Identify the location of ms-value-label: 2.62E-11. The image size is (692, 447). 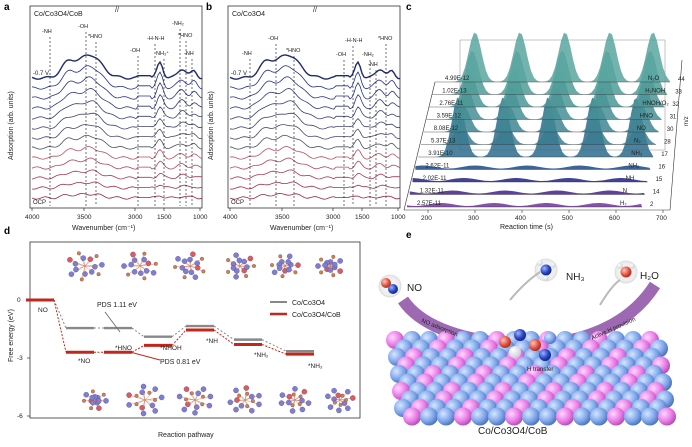
(437, 167).